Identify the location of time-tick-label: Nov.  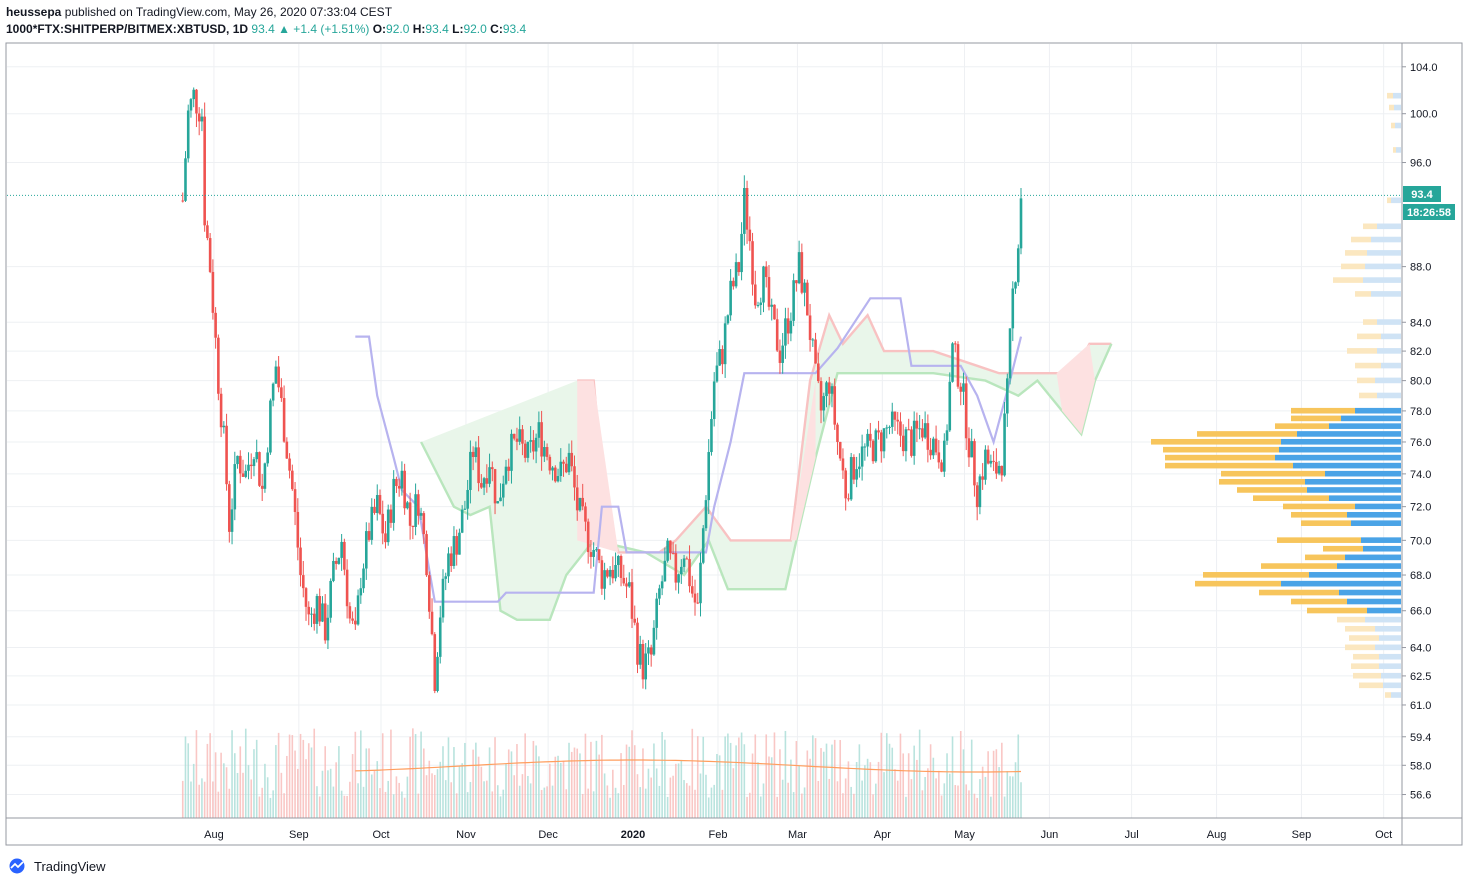
(466, 835).